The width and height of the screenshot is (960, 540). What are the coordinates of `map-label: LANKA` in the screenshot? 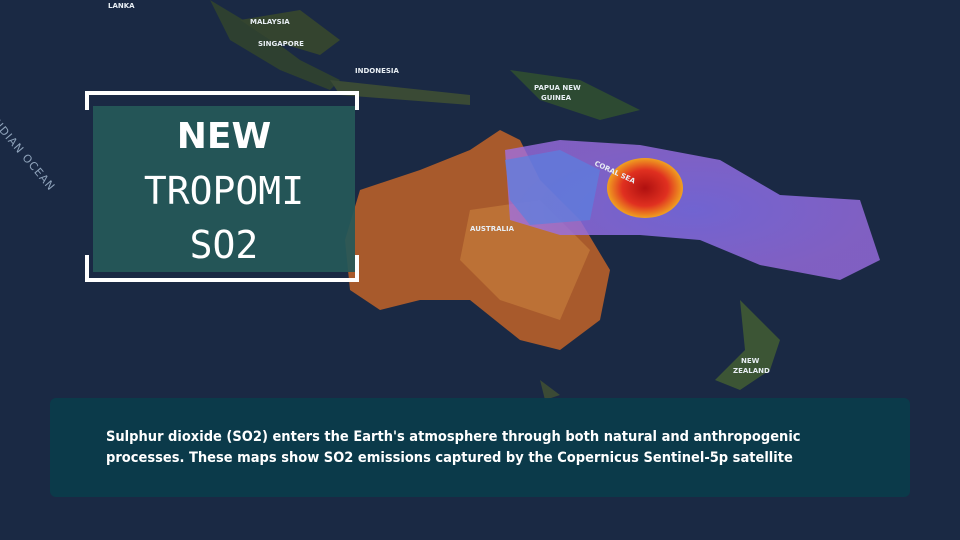 It's located at (121, 6).